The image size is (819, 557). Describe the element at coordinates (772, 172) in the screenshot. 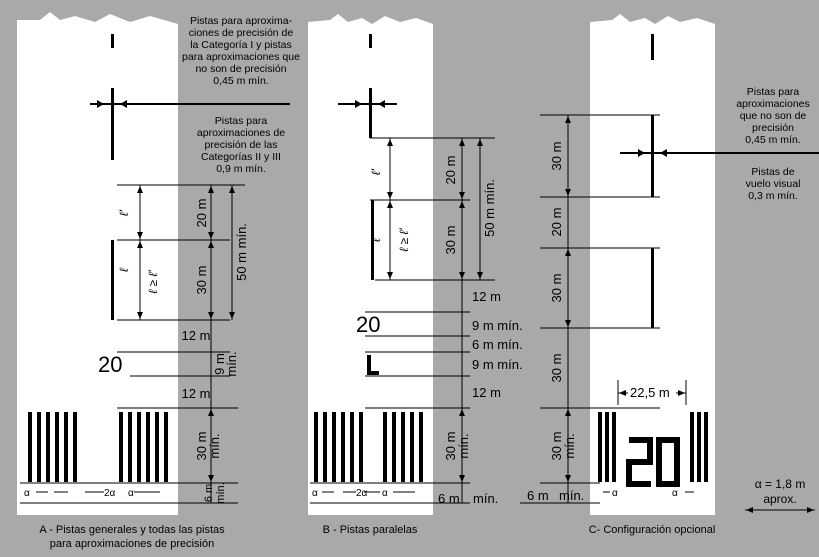

I see `note-visual-line: Pistas de` at that location.